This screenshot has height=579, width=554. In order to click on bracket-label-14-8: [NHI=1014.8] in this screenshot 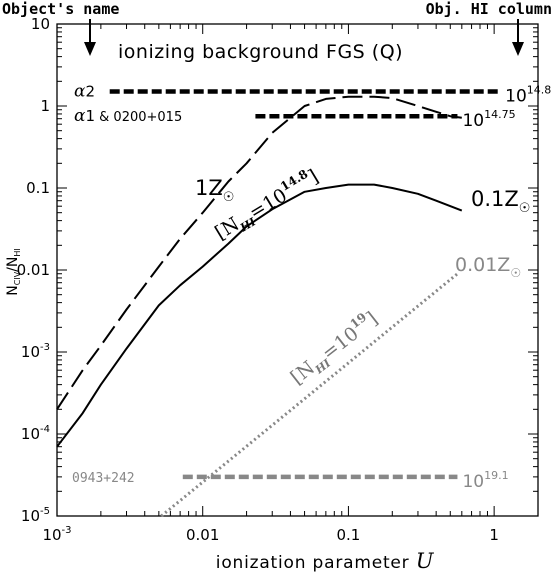, I will do `click(267, 205)`.